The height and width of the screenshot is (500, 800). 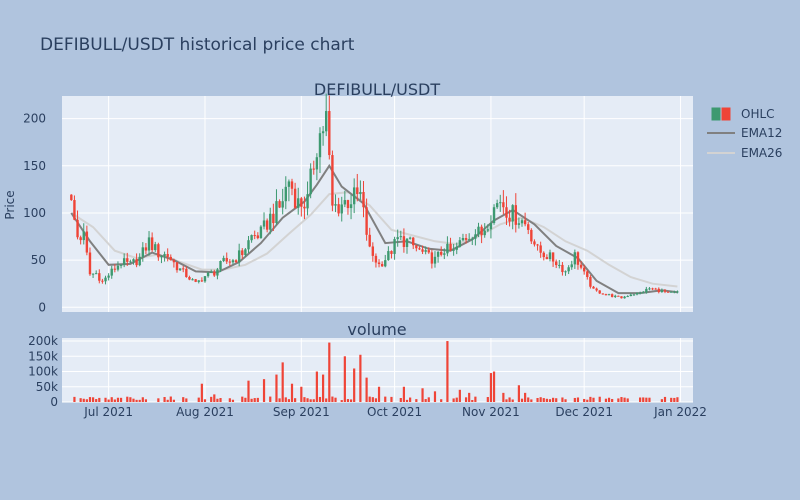 I want to click on legend-item-ohlc: OHLC, so click(x=743, y=114).